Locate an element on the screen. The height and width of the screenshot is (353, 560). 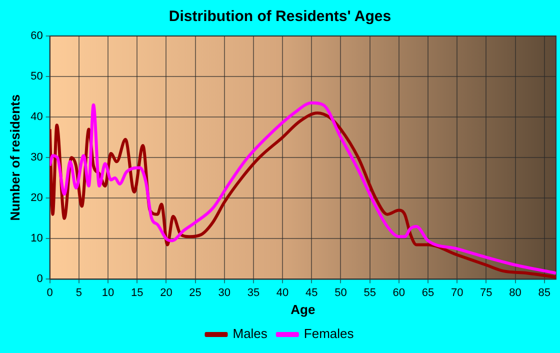
chart-title: Distribution of Residents' Ages is located at coordinates (280, 17).